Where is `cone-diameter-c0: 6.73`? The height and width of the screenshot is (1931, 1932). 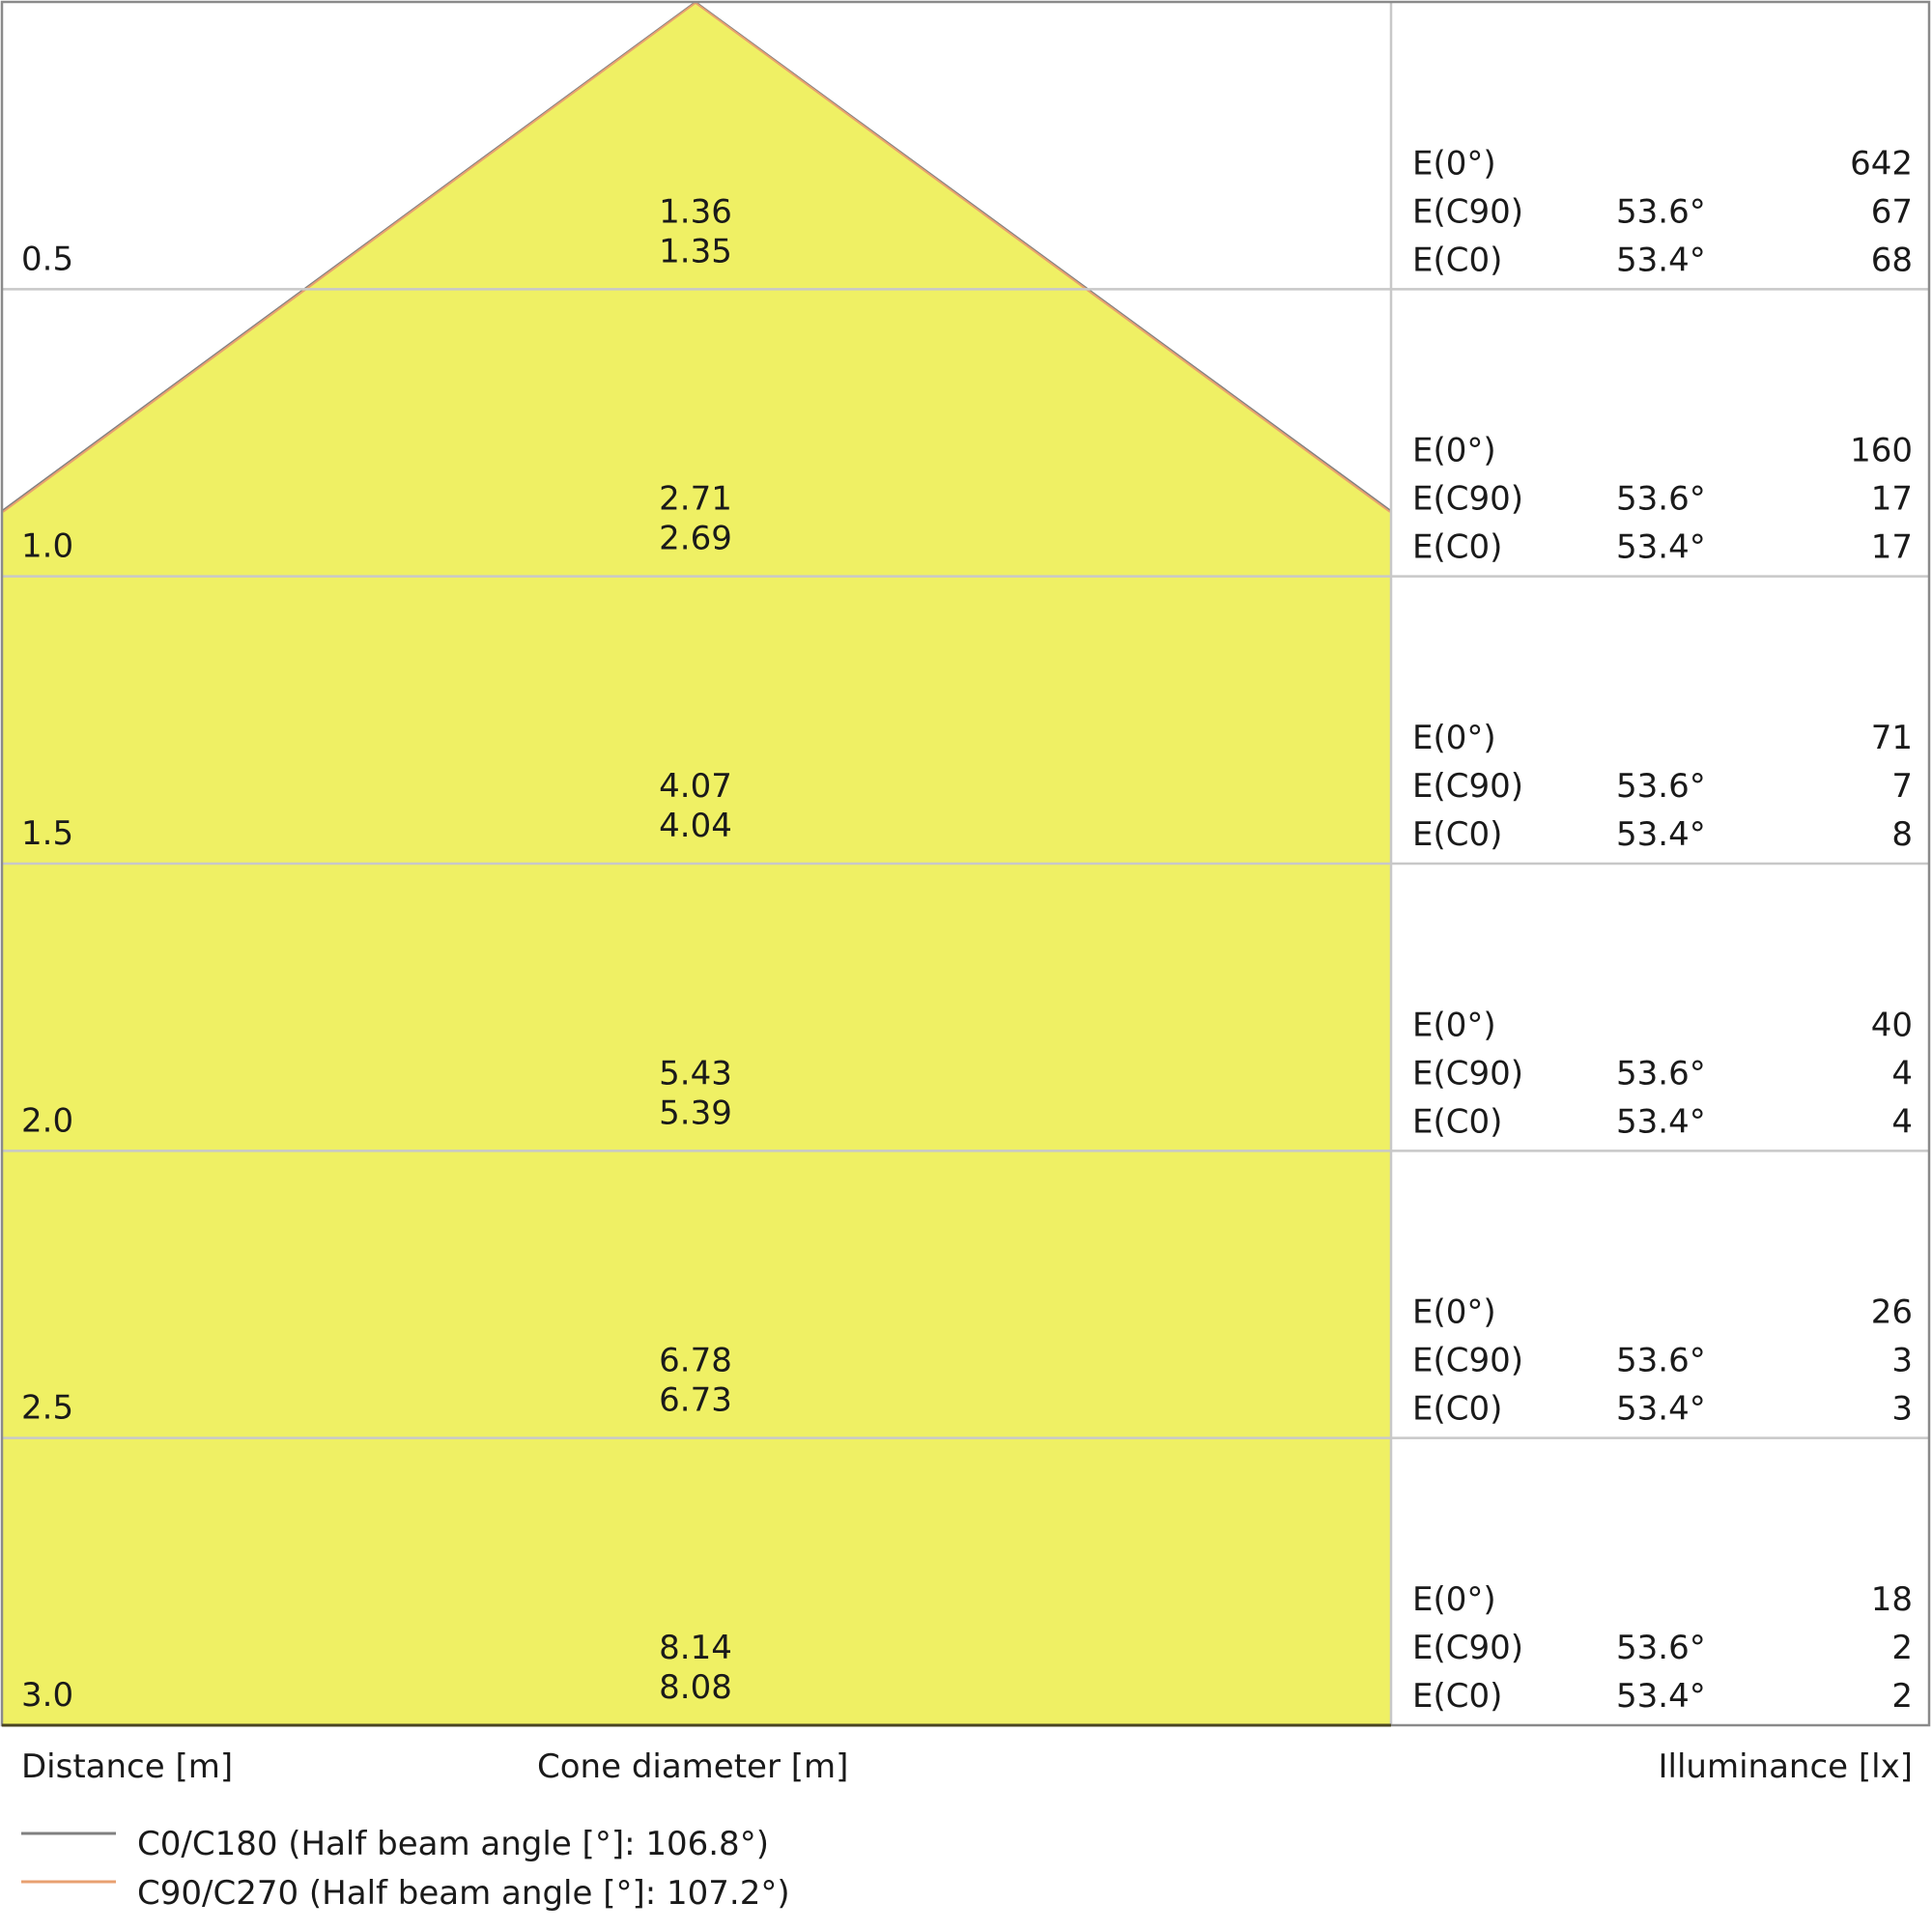 cone-diameter-c0: 6.73 is located at coordinates (695, 1400).